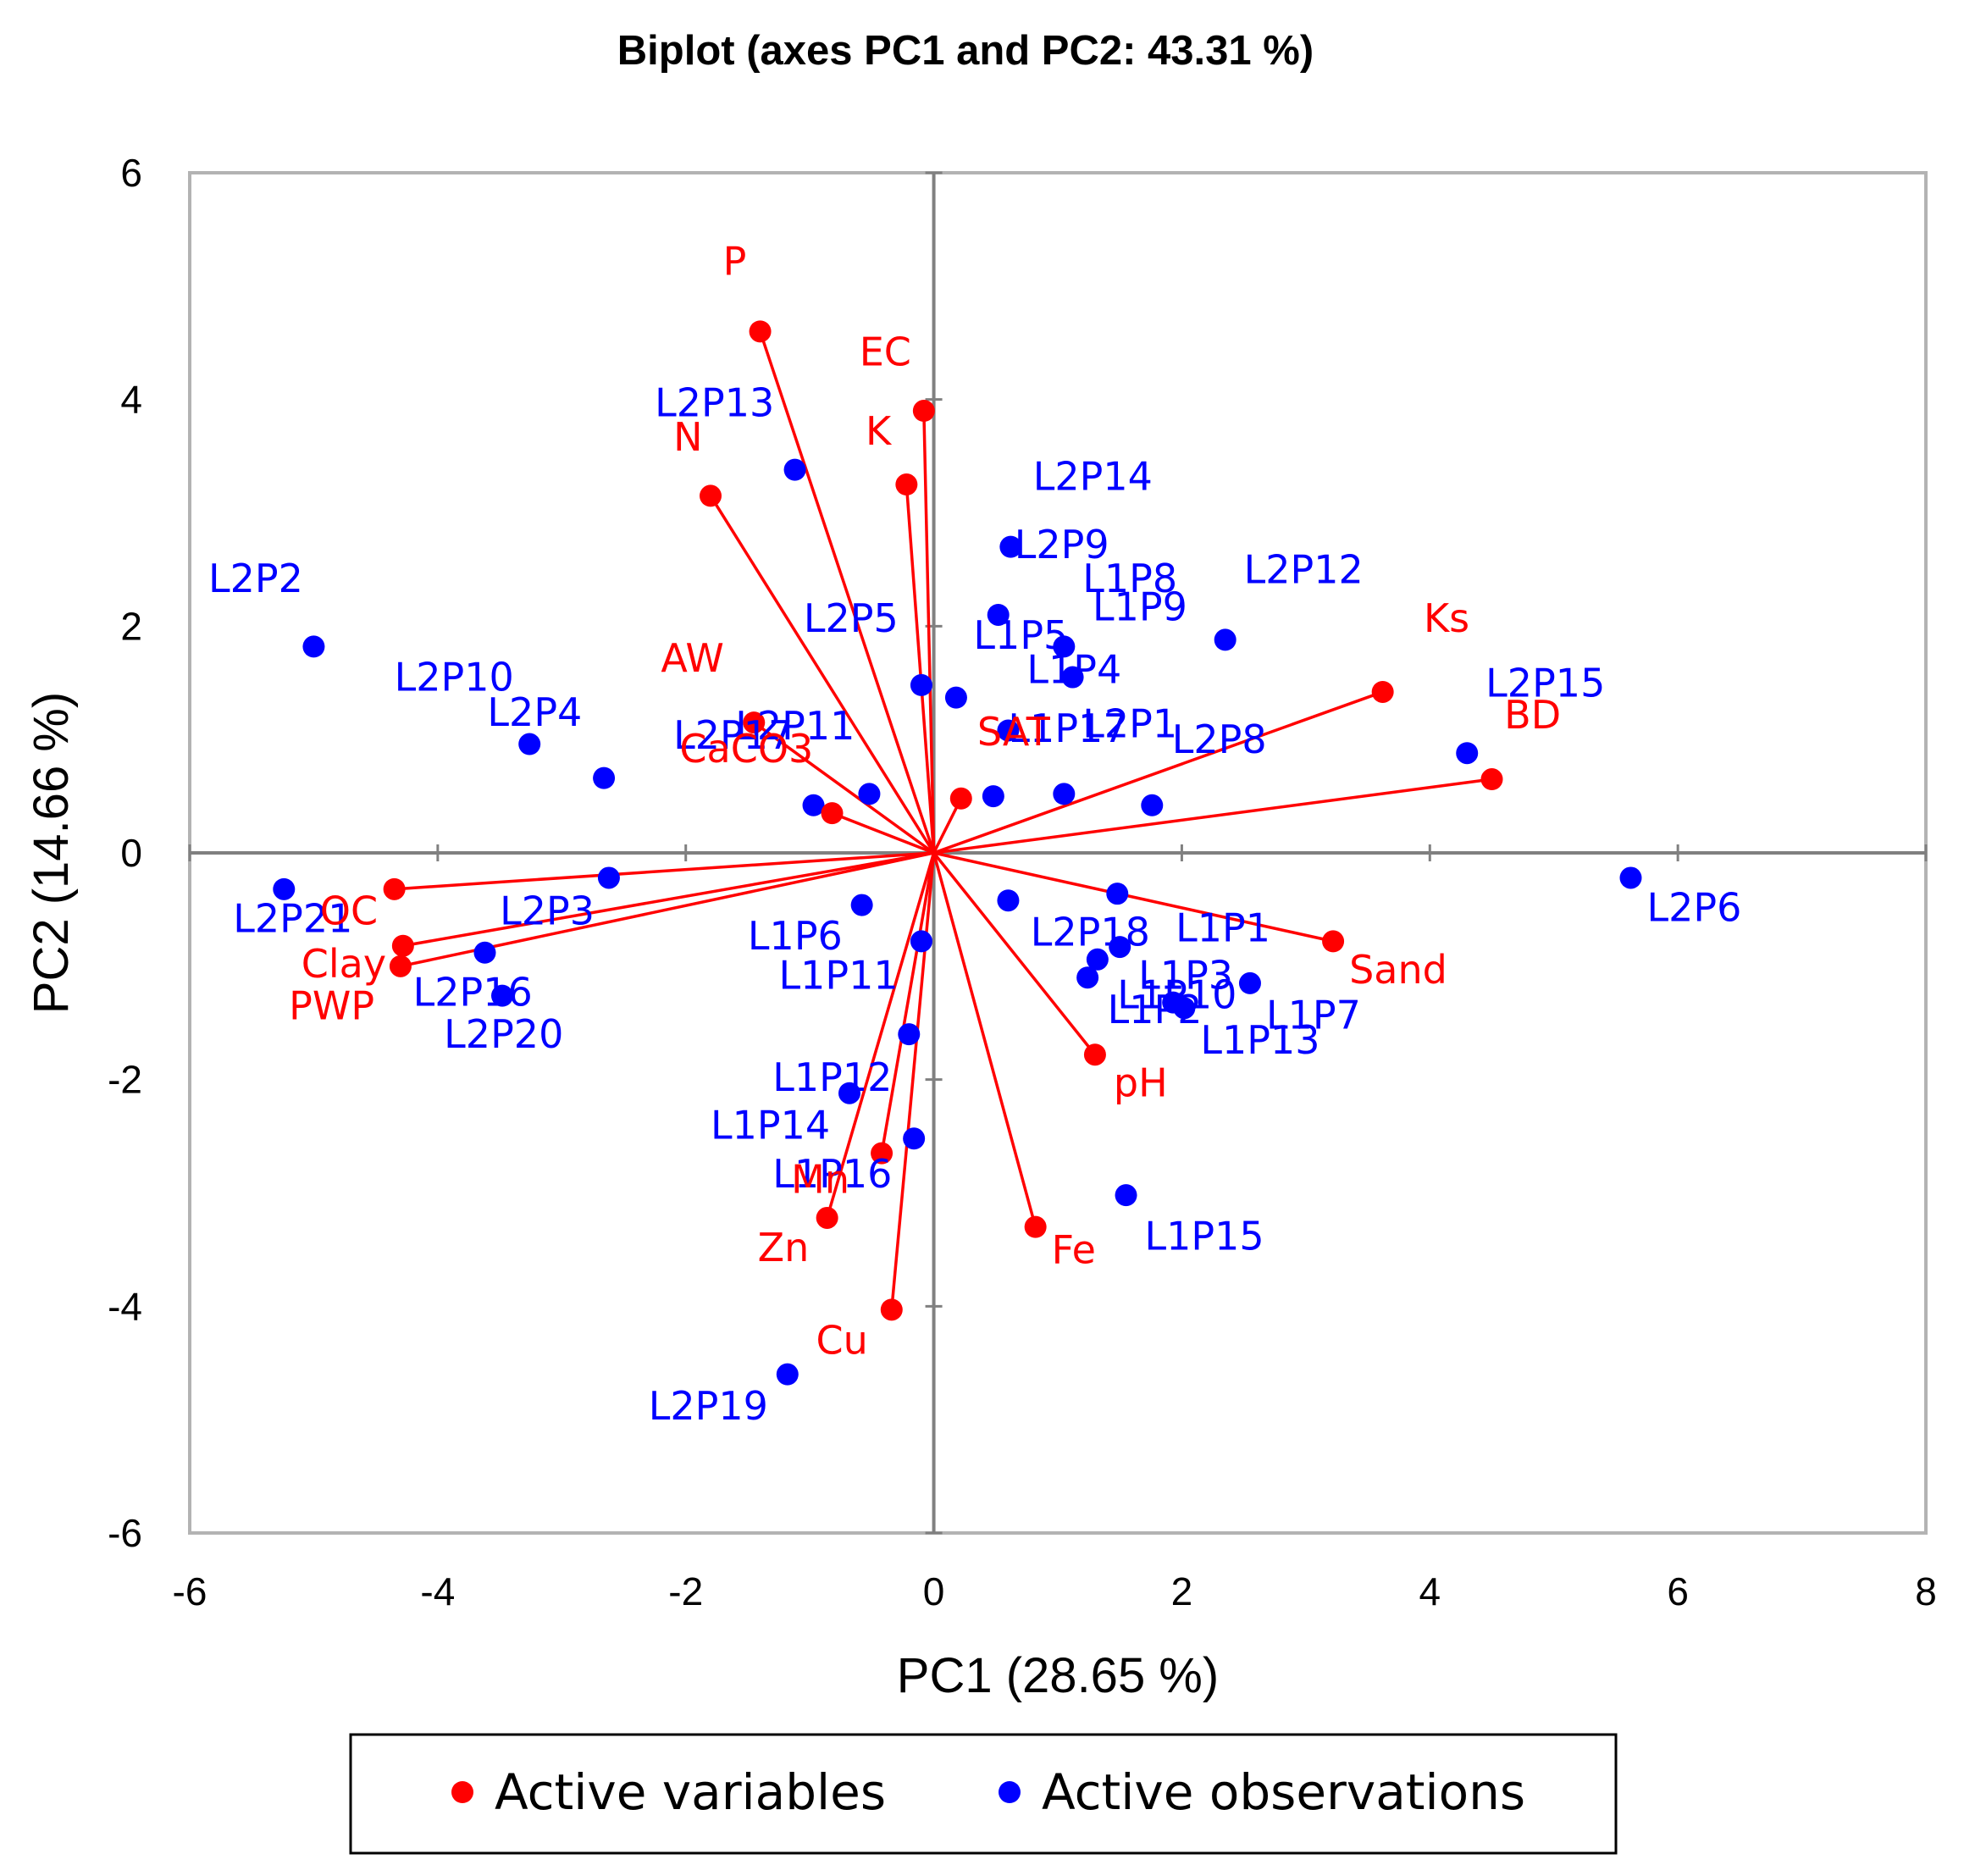  Describe the element at coordinates (437, 1591) in the screenshot. I see `x-tick-label: -4` at that location.